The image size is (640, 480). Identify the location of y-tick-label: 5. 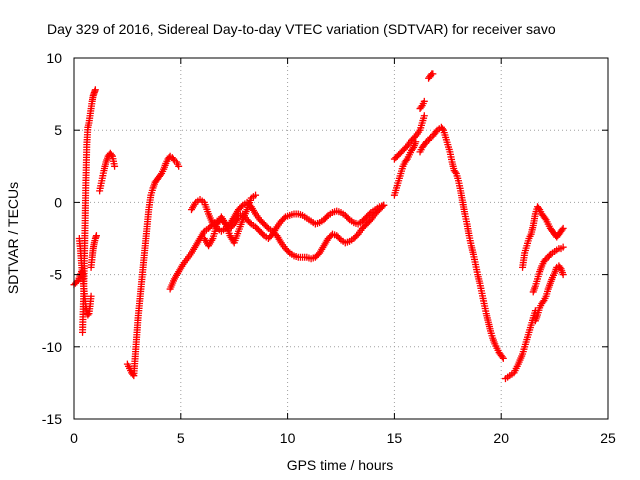
(58, 130).